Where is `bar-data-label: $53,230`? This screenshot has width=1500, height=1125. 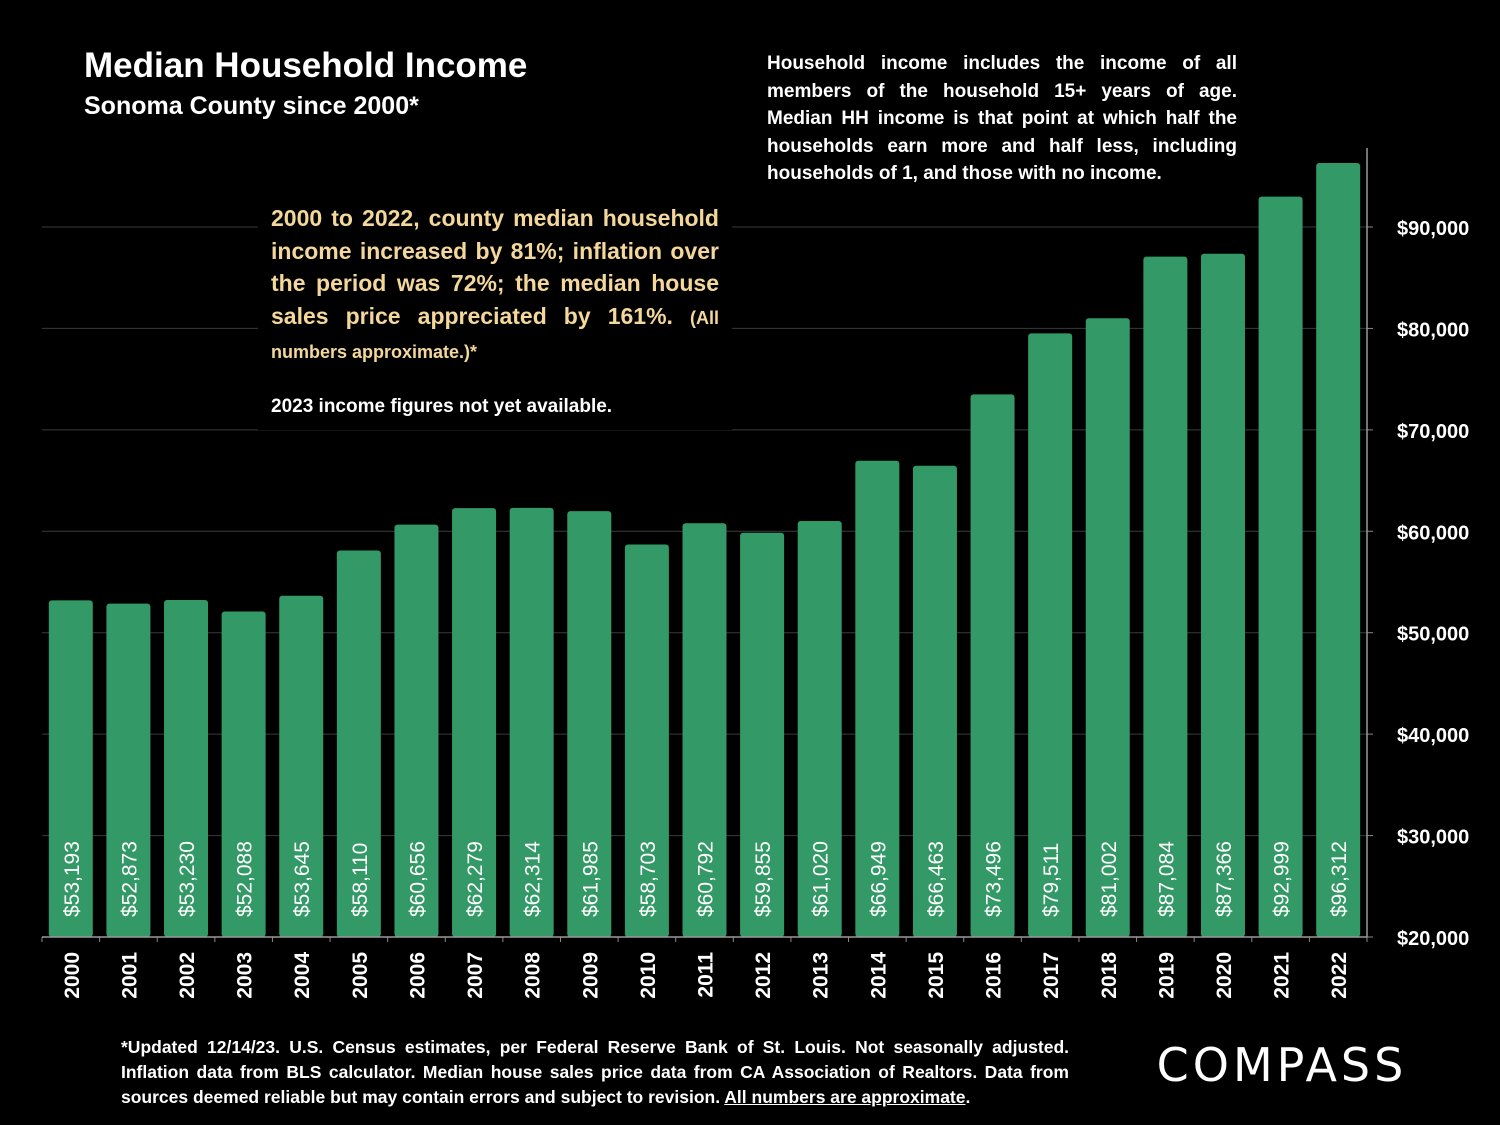
bar-data-label: $53,230 is located at coordinates (187, 879).